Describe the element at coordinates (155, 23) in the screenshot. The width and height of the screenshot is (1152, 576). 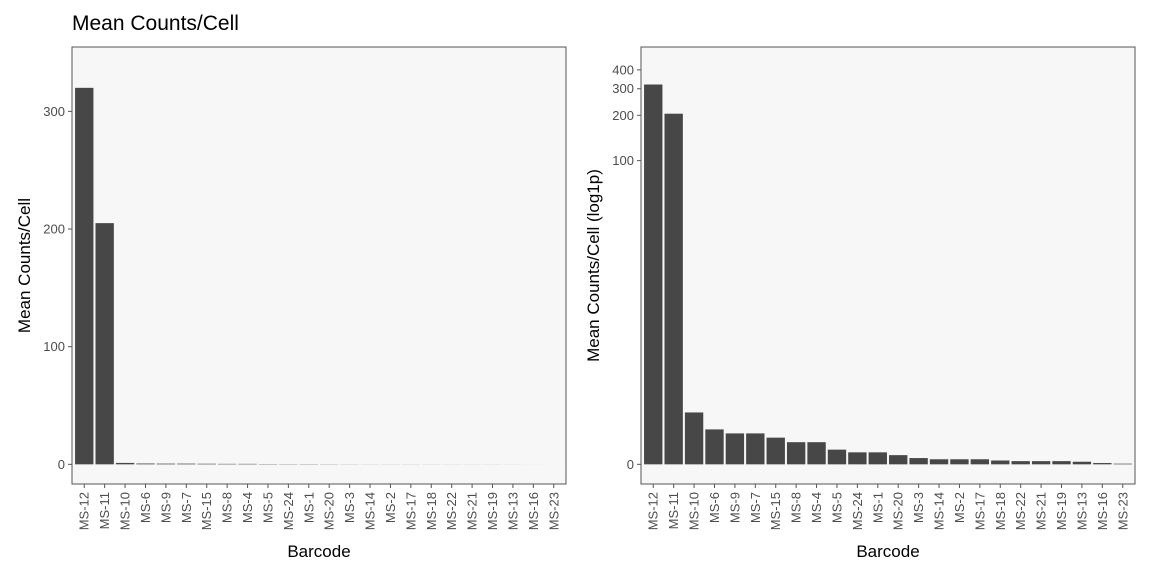
I see `chart-title: Mean Counts/Cell` at that location.